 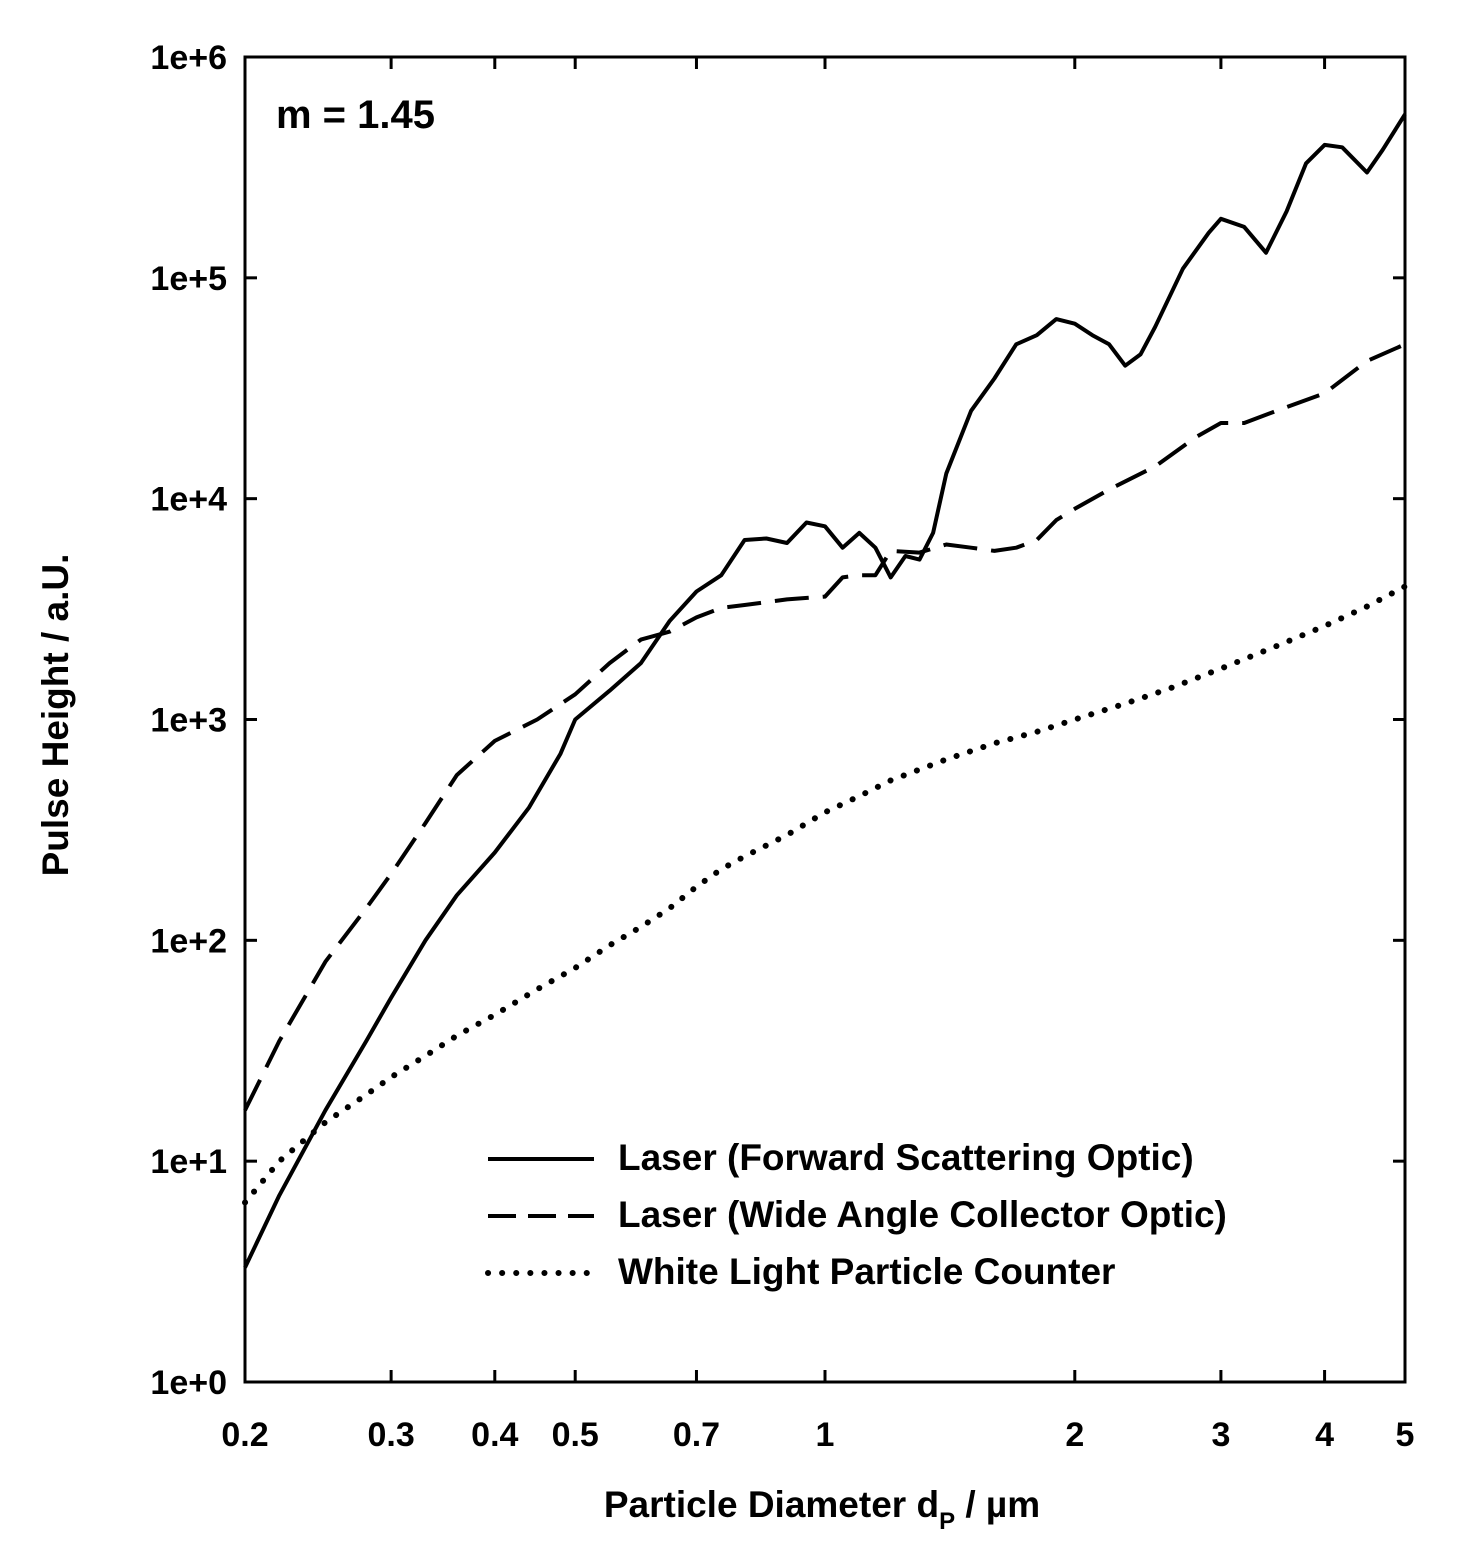 I want to click on x-tick-label: 5, so click(x=1405, y=1435).